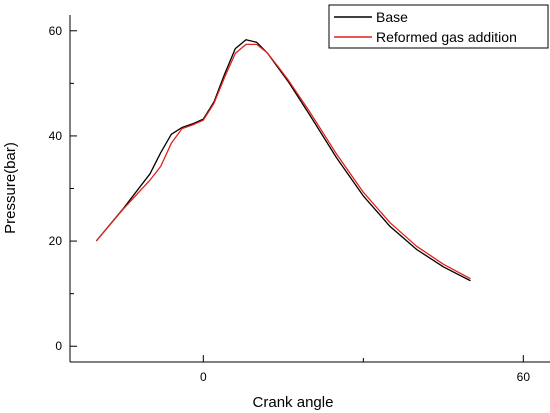  I want to click on x-tick-label-60: 60, so click(524, 377).